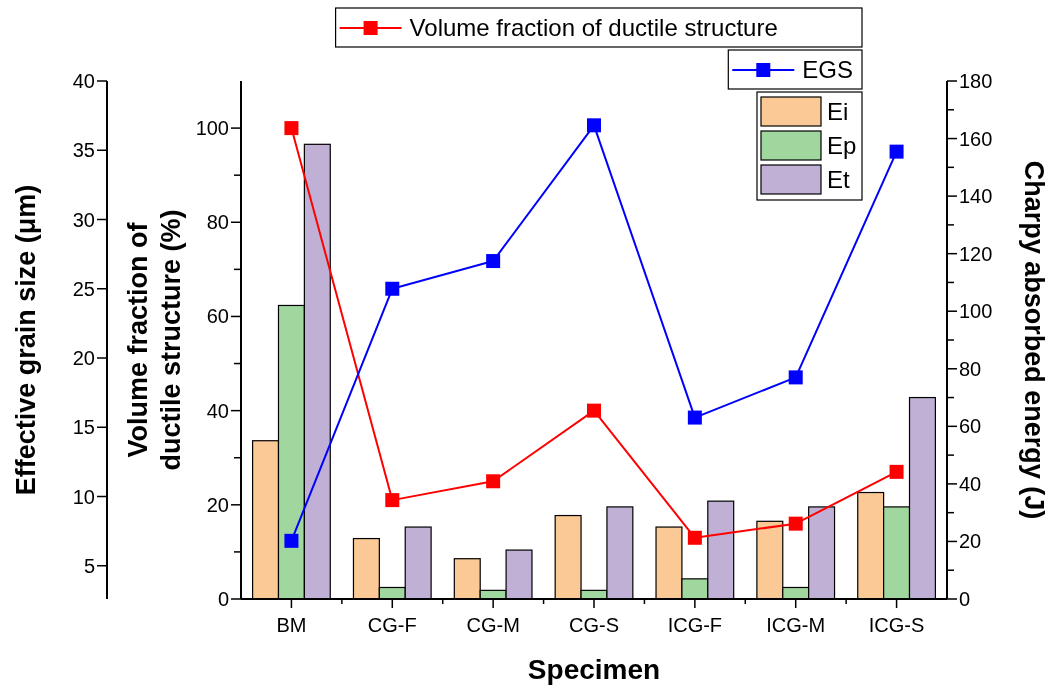 The width and height of the screenshot is (1057, 693). Describe the element at coordinates (223, 599) in the screenshot. I see `y3-tick-label: 0` at that location.